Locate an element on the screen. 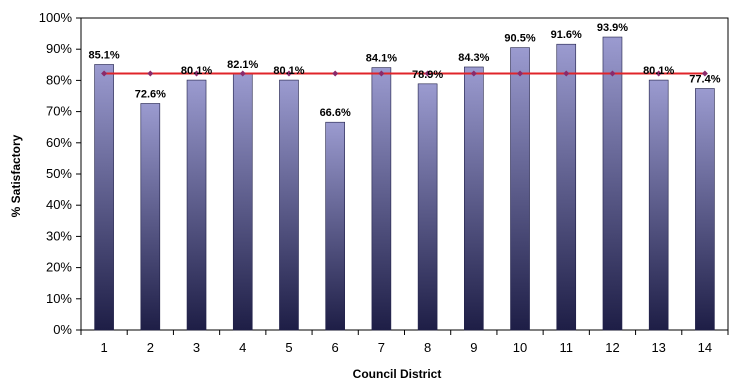 The image size is (739, 383). bar-data-label: 77.4% is located at coordinates (704, 80).